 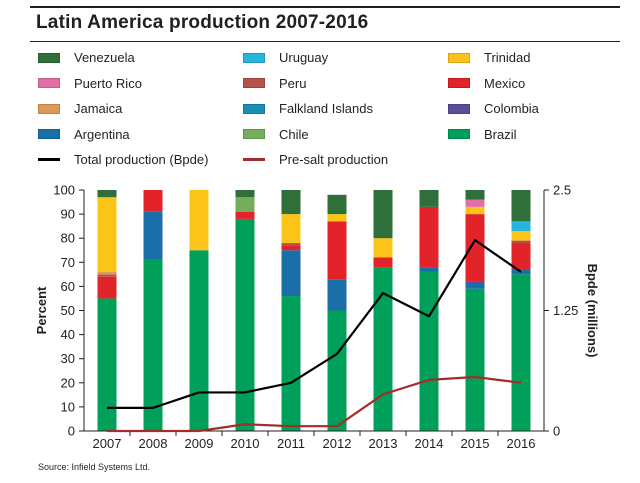 What do you see at coordinates (475, 248) in the screenshot?
I see `bar-mexico-2015` at bounding box center [475, 248].